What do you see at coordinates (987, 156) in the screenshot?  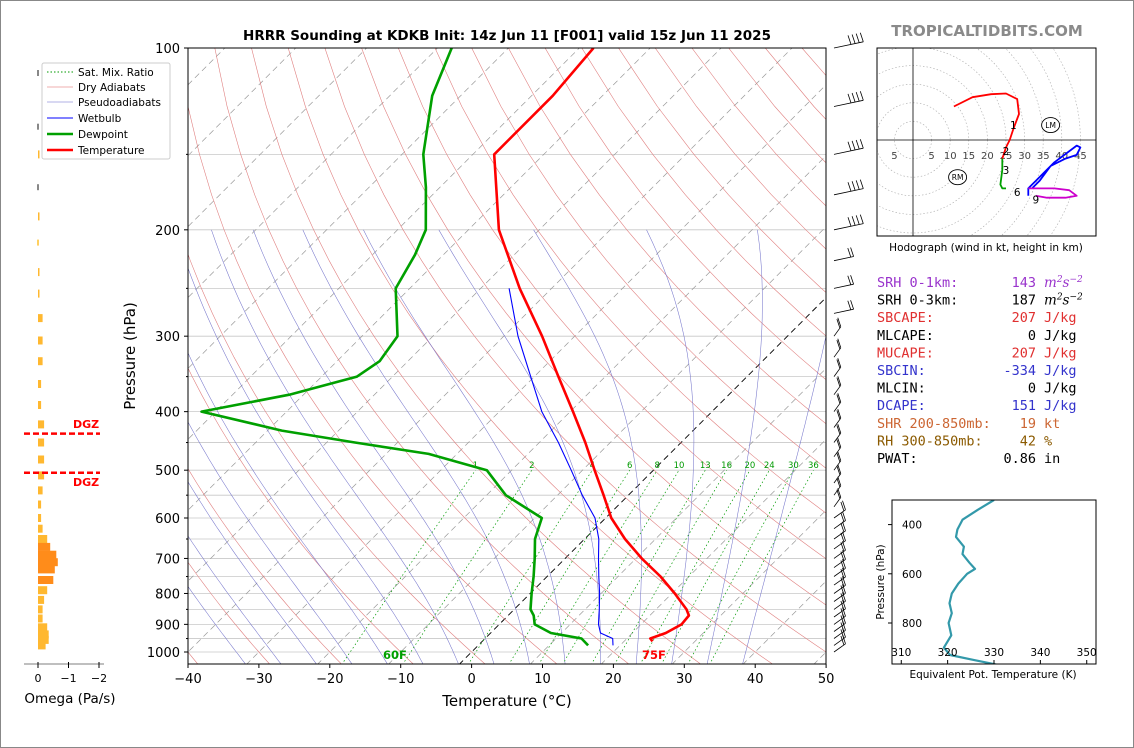 I see `hodo-ring-label: 20` at bounding box center [987, 156].